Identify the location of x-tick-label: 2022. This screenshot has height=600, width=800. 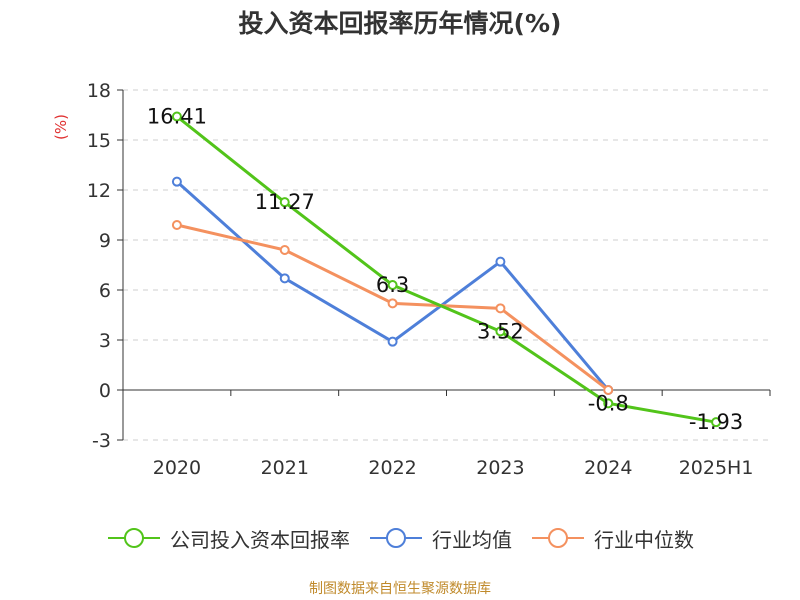
(392, 468).